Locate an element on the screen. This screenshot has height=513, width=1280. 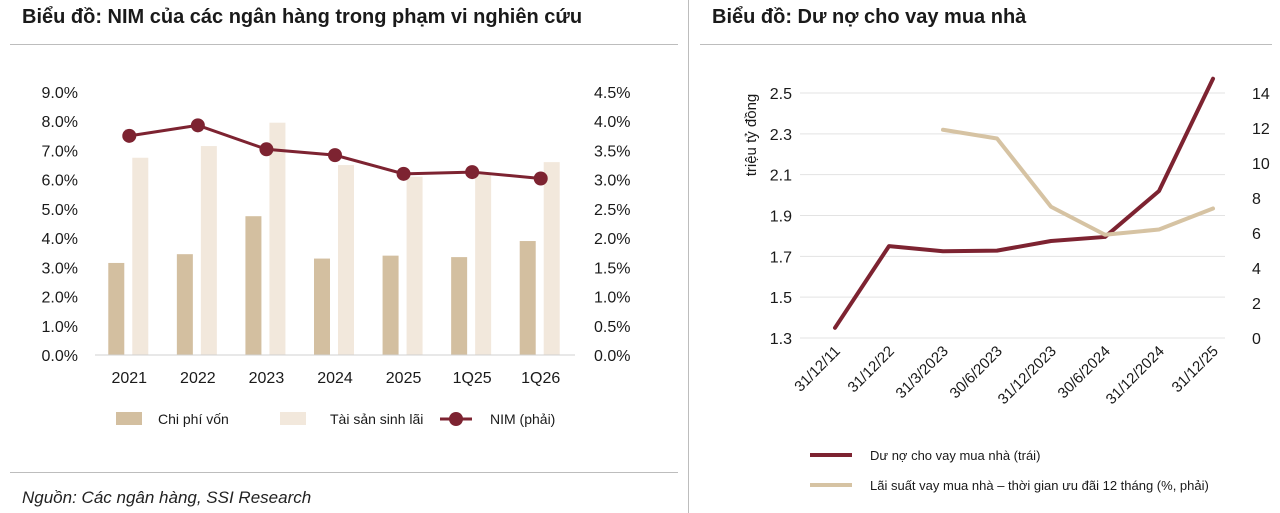
x-category-label: 2025 is located at coordinates (404, 378).